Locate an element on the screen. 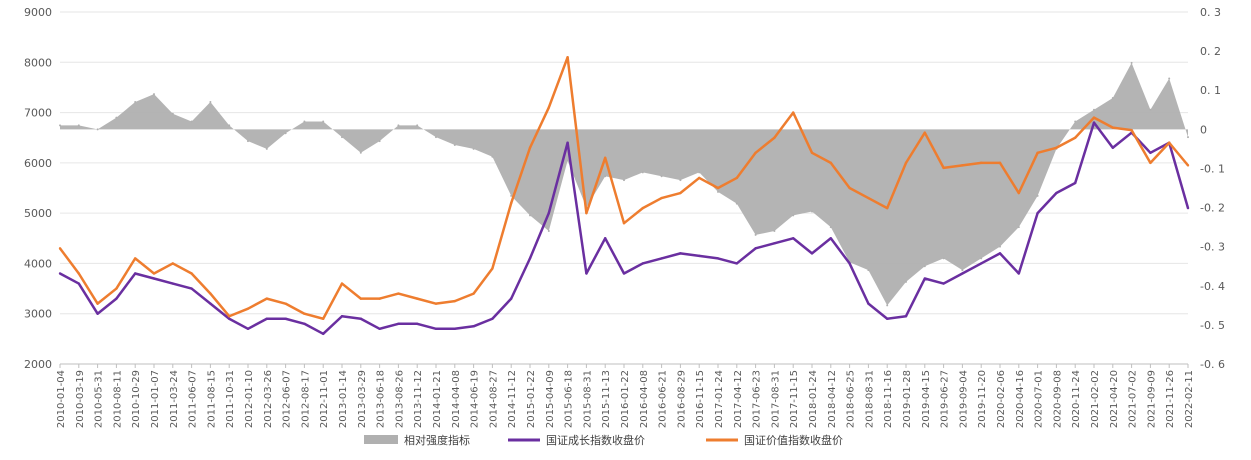  y-right-tick-label: -0. 1 is located at coordinates (1212, 168).